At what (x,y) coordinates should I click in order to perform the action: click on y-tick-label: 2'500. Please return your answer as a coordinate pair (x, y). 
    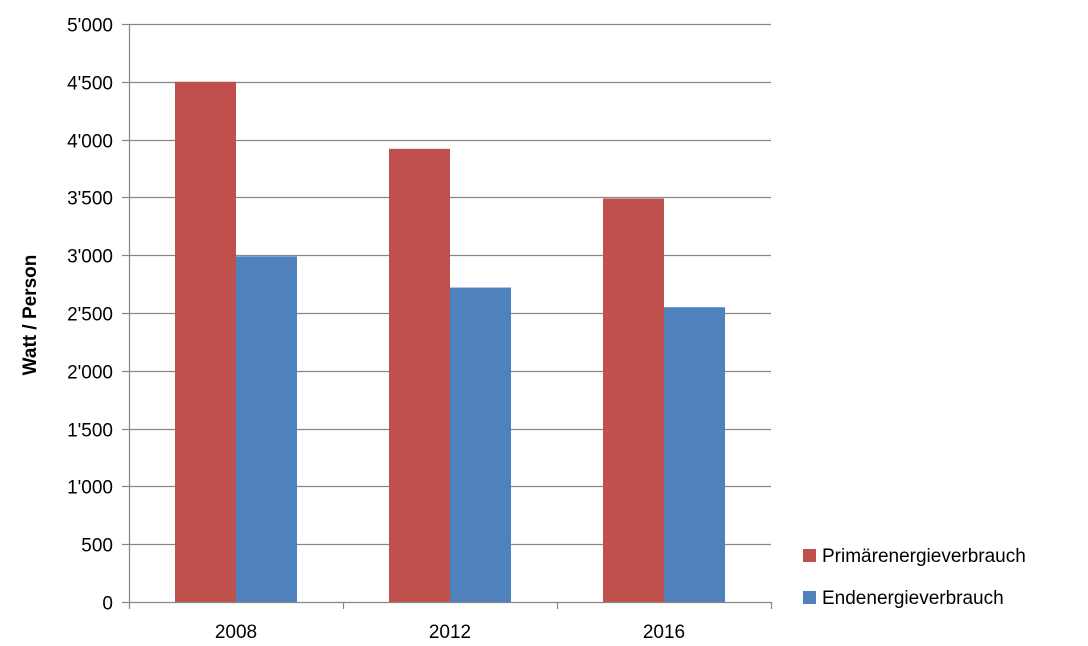
    Looking at the image, I should click on (90, 315).